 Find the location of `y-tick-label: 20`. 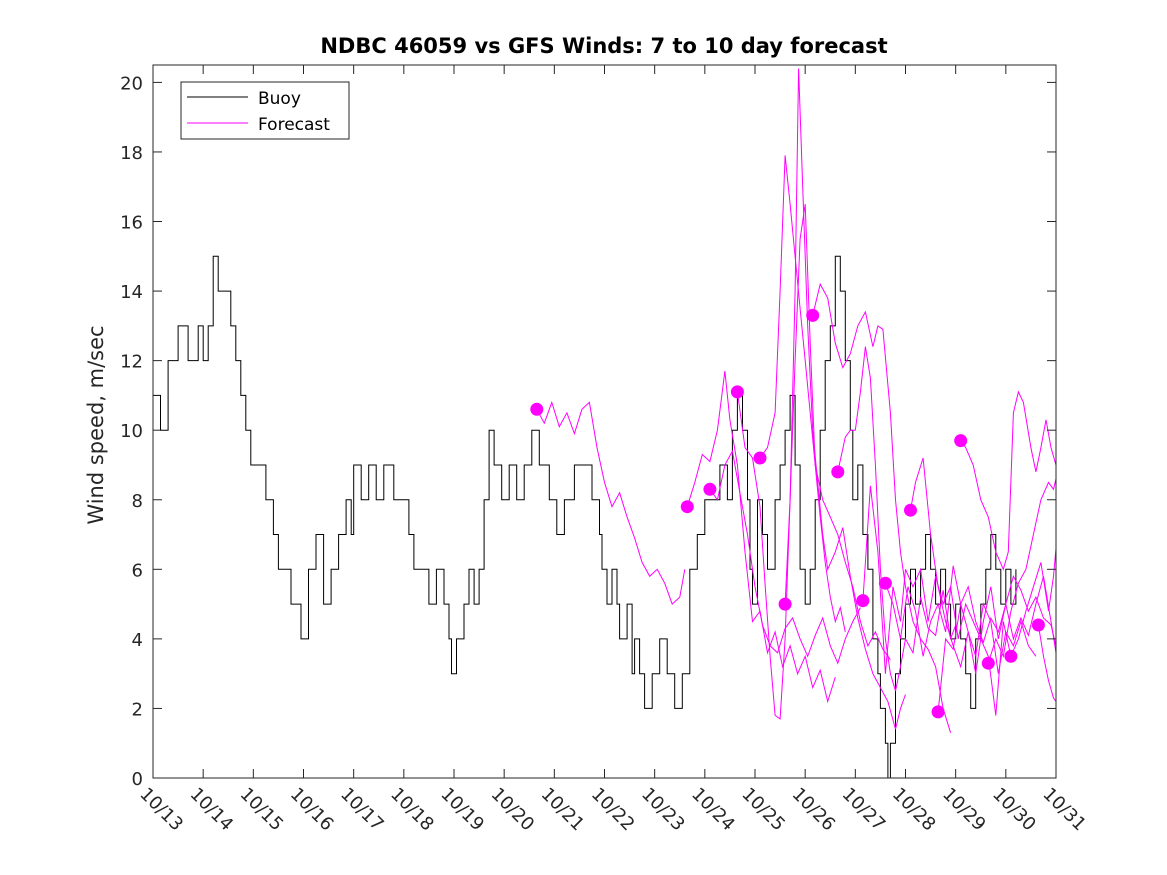

y-tick-label: 20 is located at coordinates (131, 83).